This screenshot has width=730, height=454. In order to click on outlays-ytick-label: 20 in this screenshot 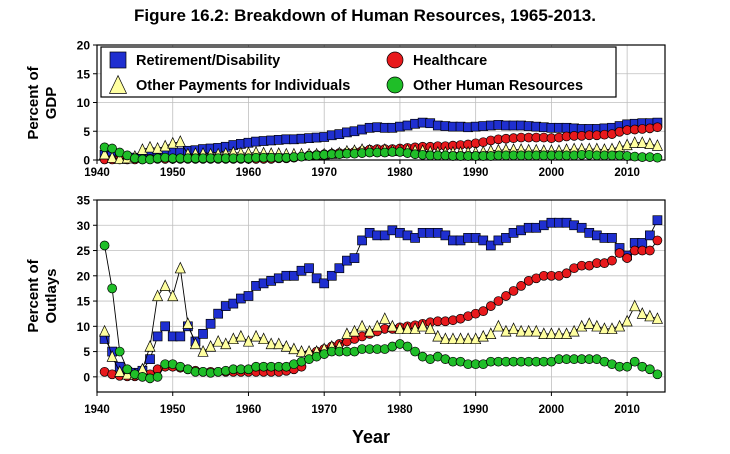, I will do `click(84, 276)`.